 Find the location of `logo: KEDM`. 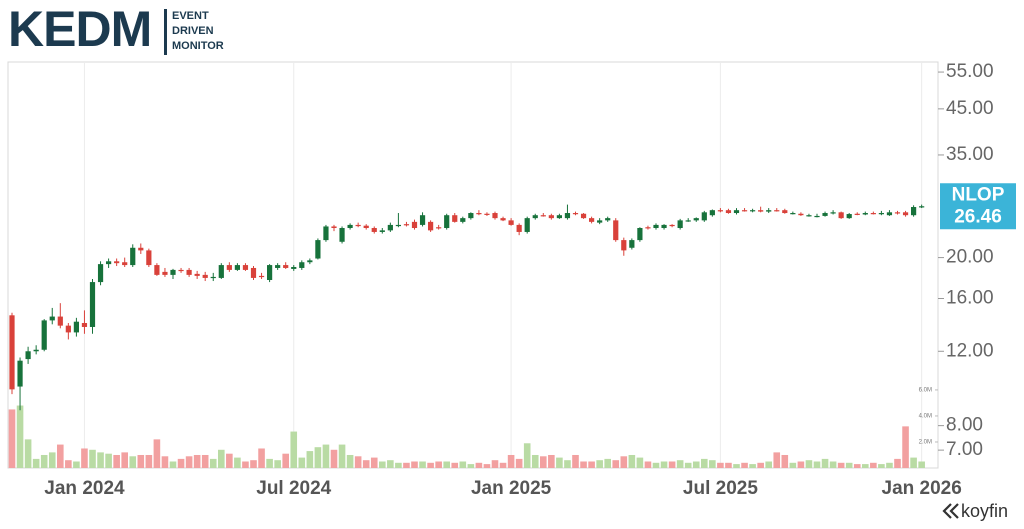

logo: KEDM is located at coordinates (79, 29).